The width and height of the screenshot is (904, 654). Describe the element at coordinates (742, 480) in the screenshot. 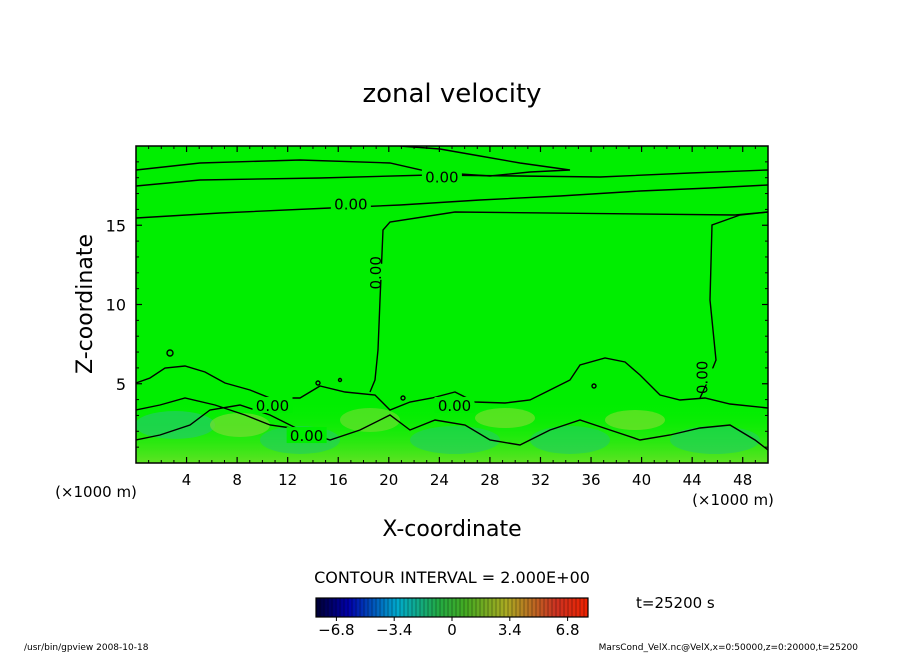

I see `x-tick-label: 48` at that location.